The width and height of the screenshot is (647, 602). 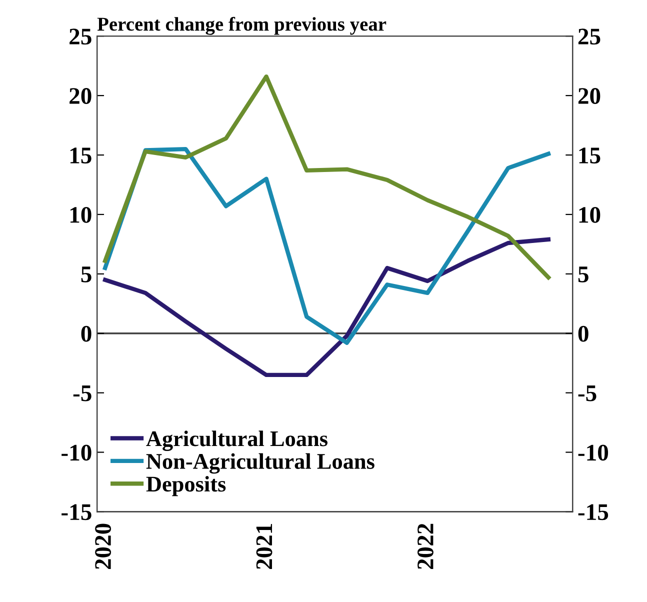 What do you see at coordinates (237, 440) in the screenshot?
I see `legend-label: Agricultural Loans` at bounding box center [237, 440].